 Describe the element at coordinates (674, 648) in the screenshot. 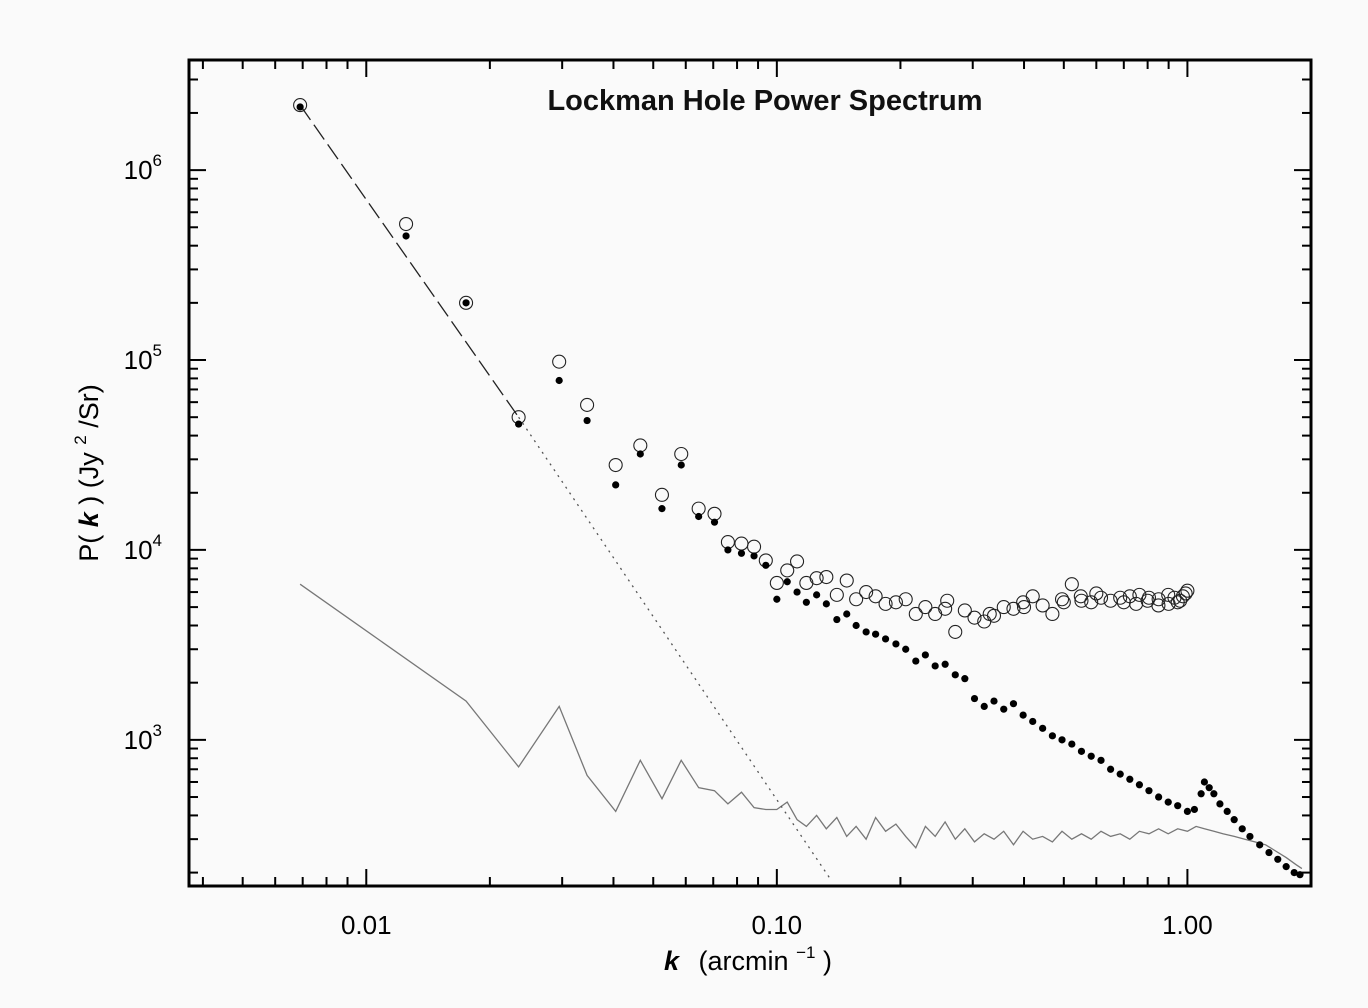

I see `fit-line-dotted` at that location.